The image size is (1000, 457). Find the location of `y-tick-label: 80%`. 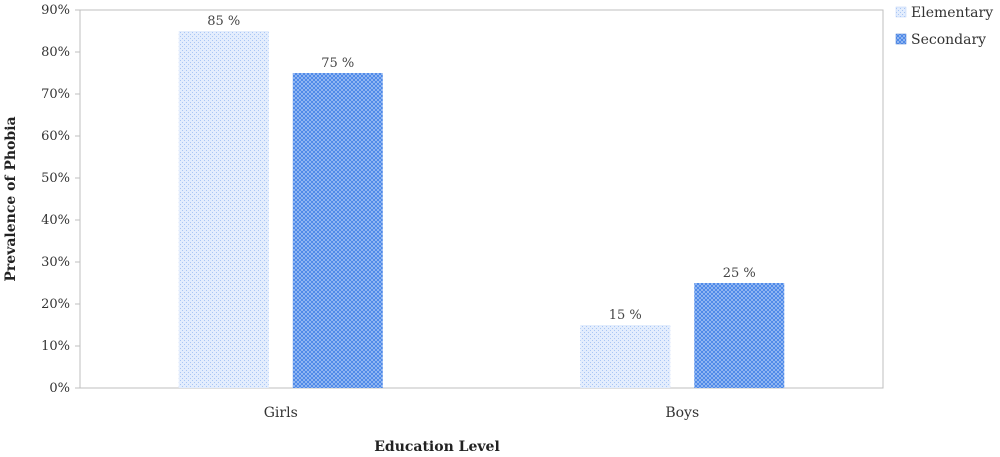

y-tick-label: 80% is located at coordinates (55, 52).